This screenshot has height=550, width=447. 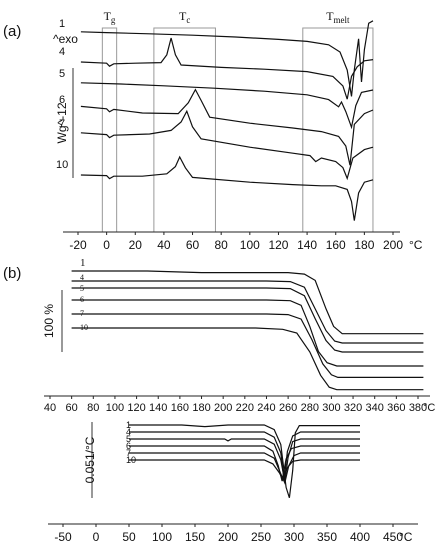 I want to click on panel-label: (b), so click(x=12, y=273).